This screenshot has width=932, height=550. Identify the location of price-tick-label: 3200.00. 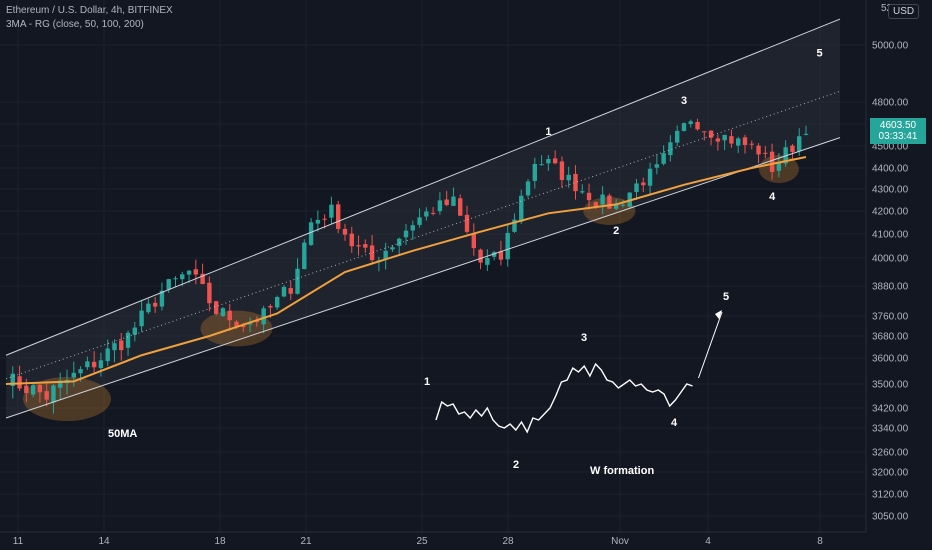
(890, 473).